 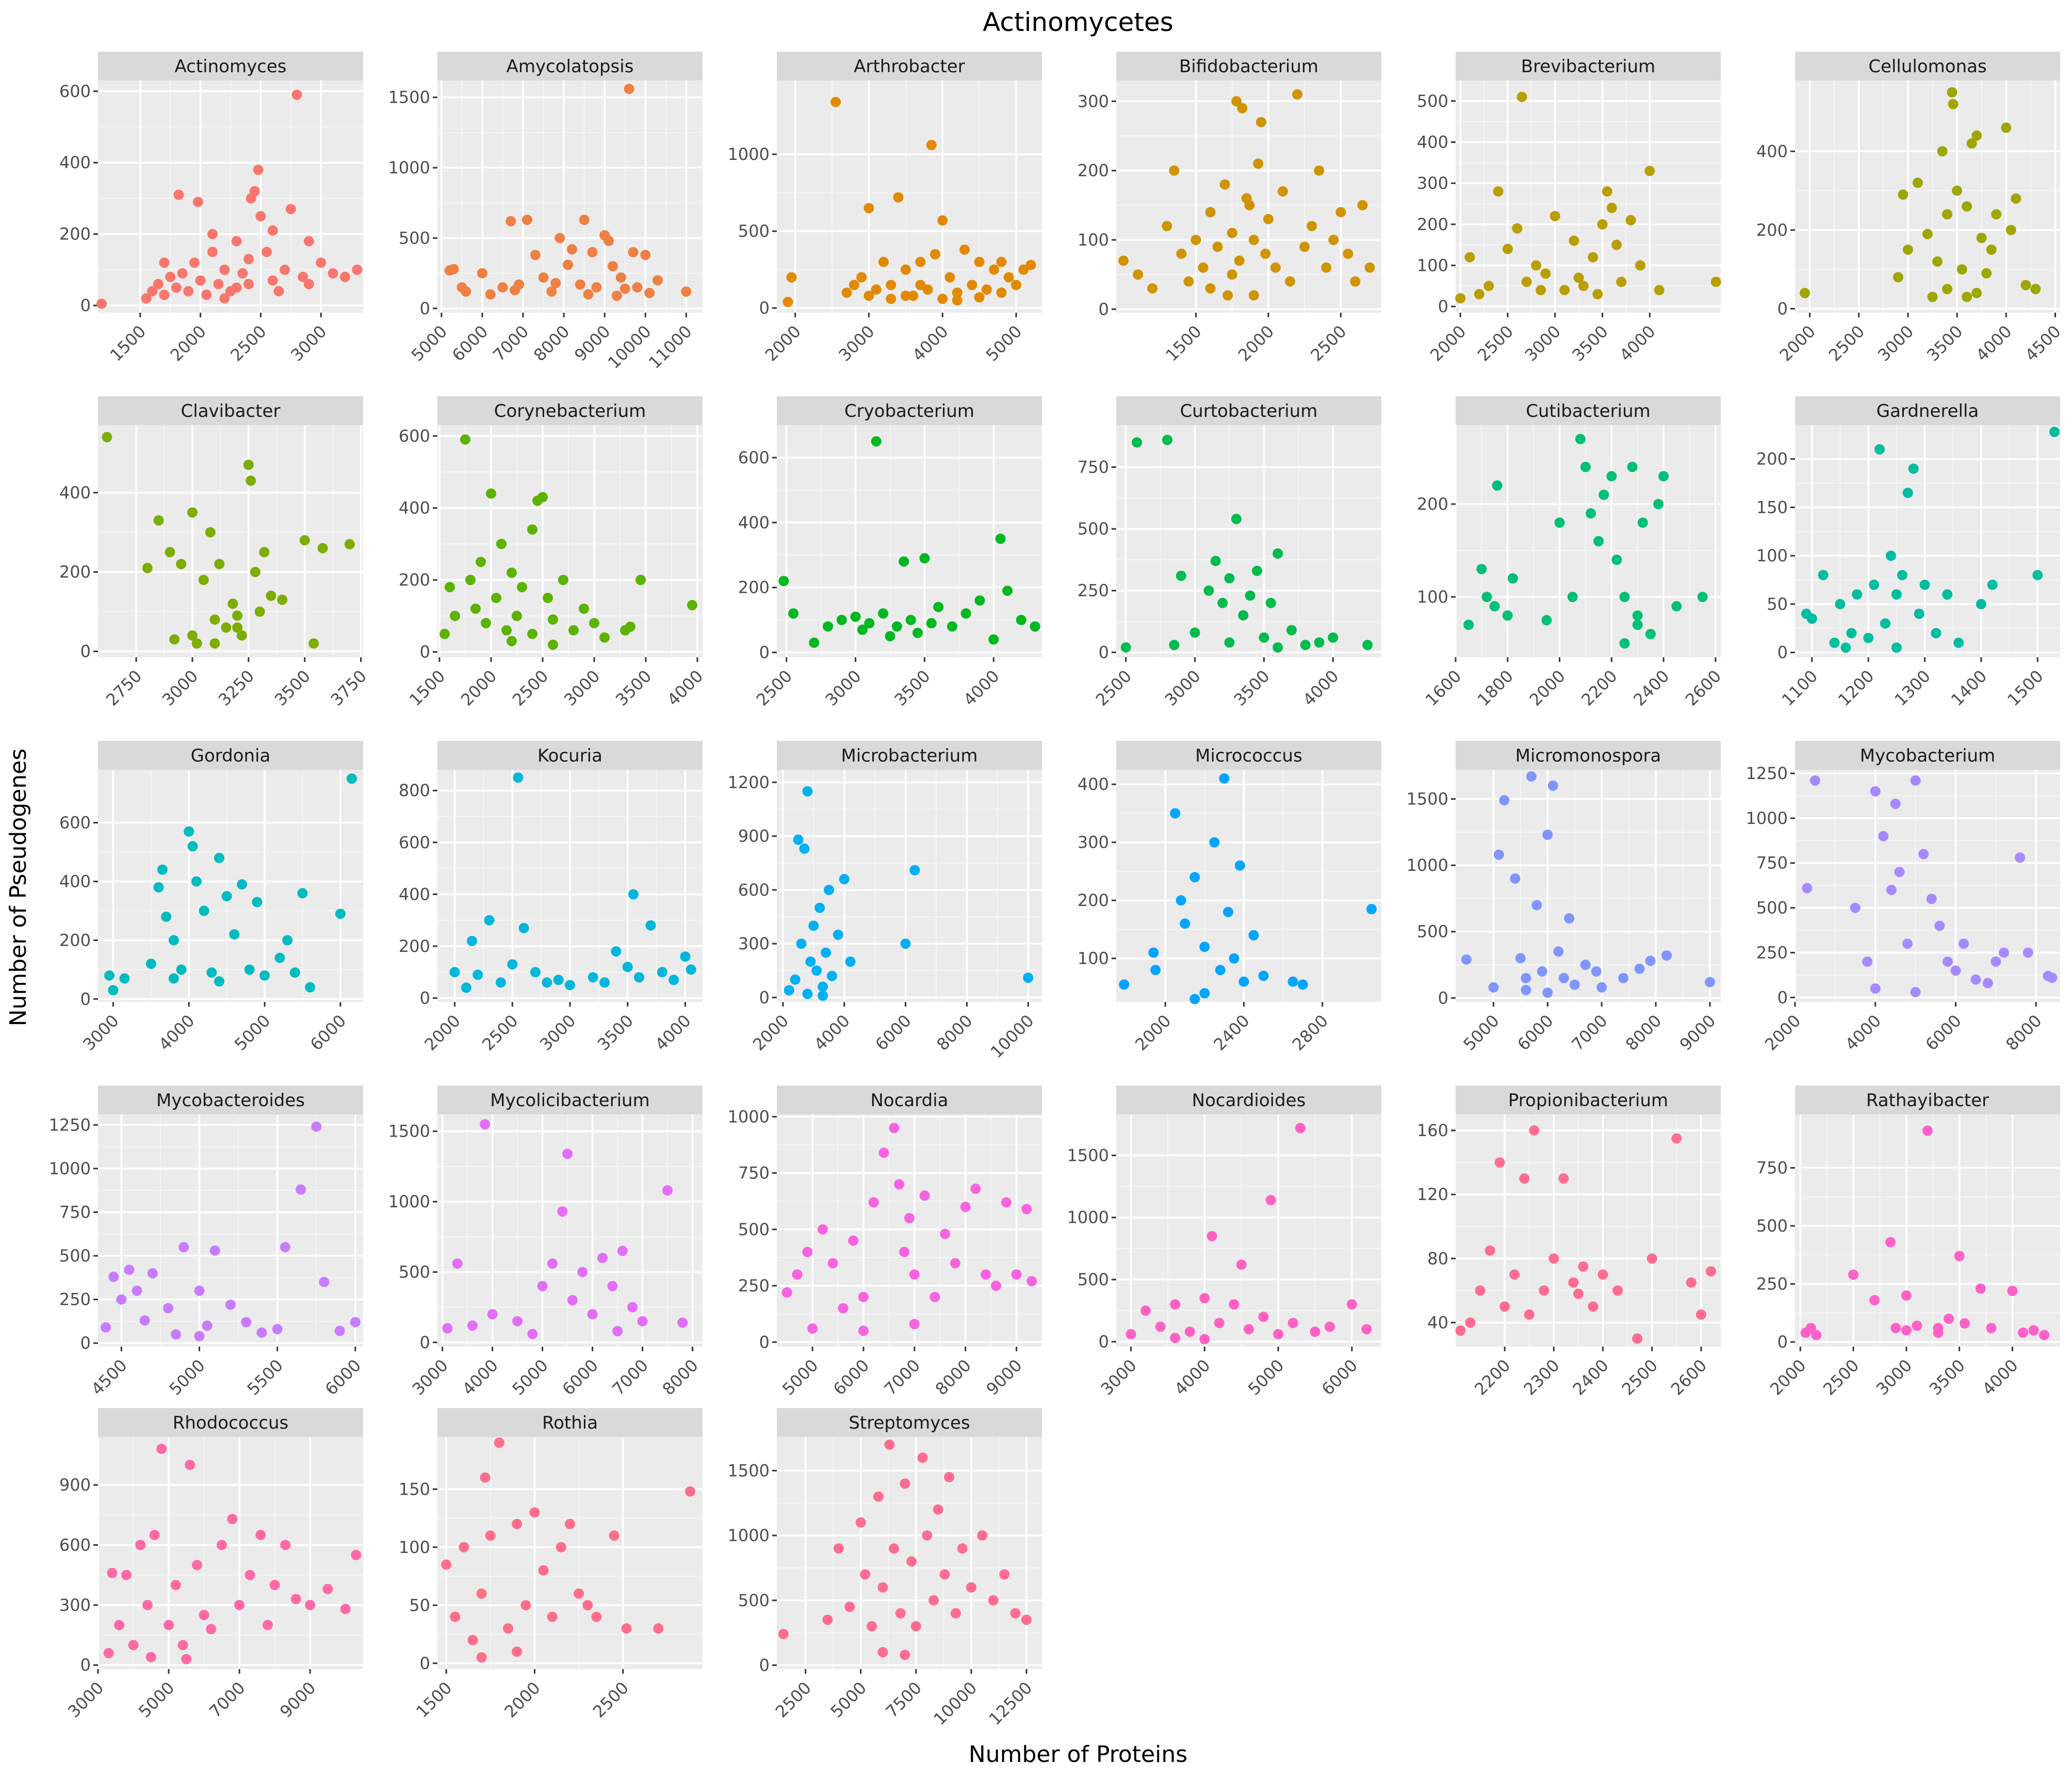 What do you see at coordinates (75, 162) in the screenshot?
I see `y-tick-label: 400` at bounding box center [75, 162].